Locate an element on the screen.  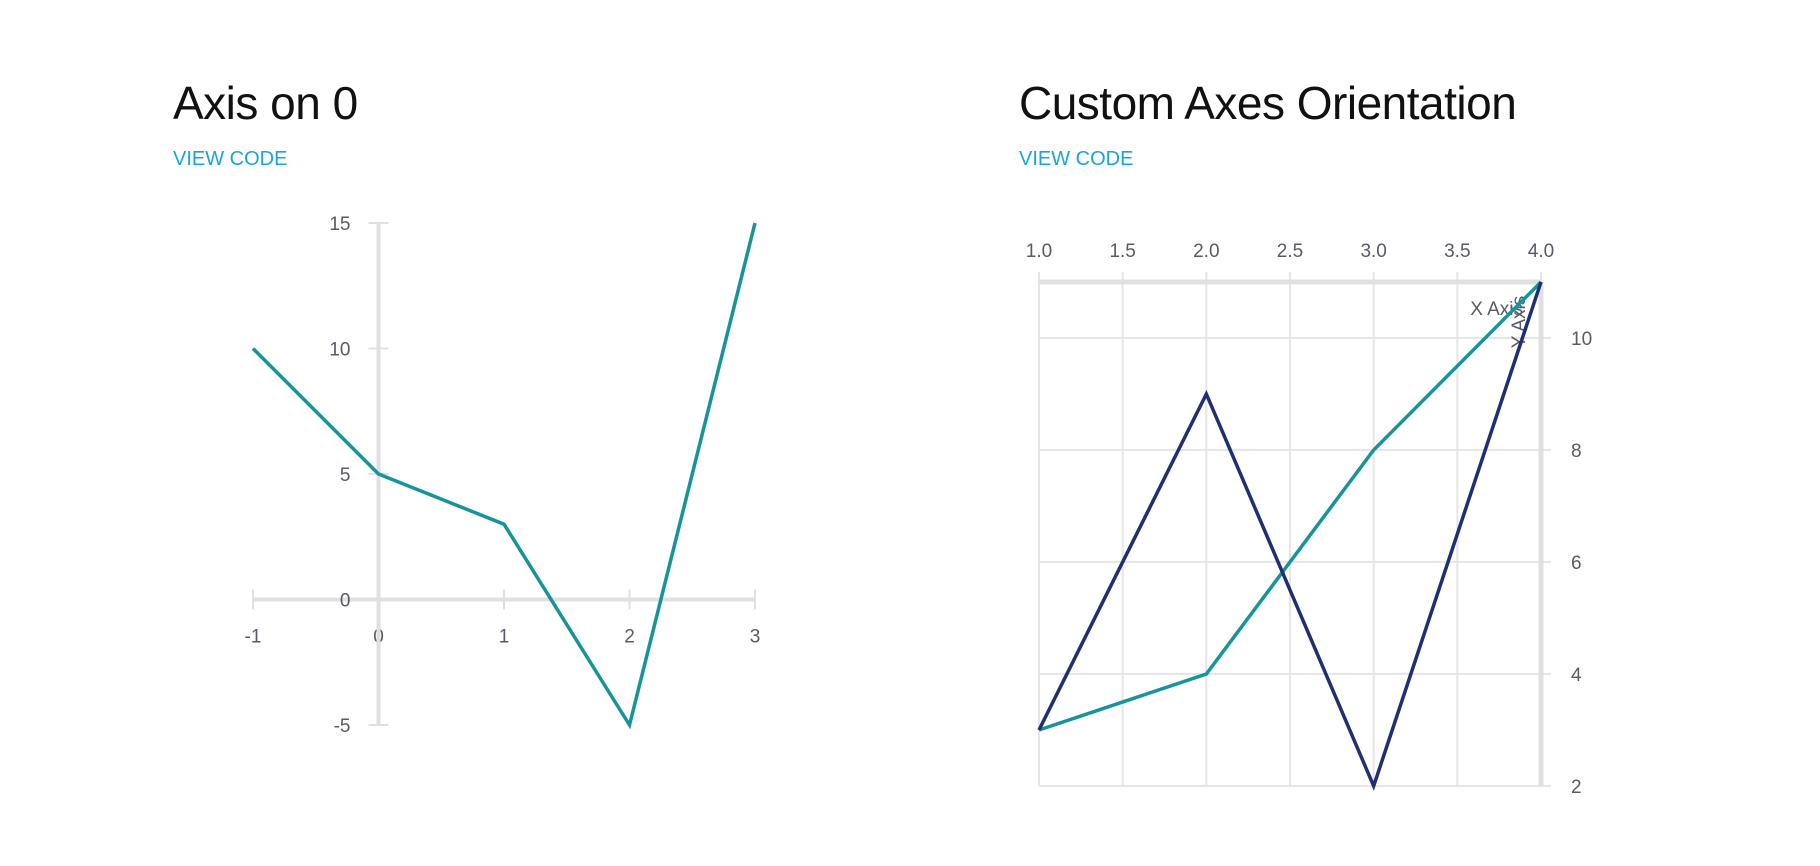
view-code-link-custom-axes: VIEW CODE is located at coordinates (1076, 159).